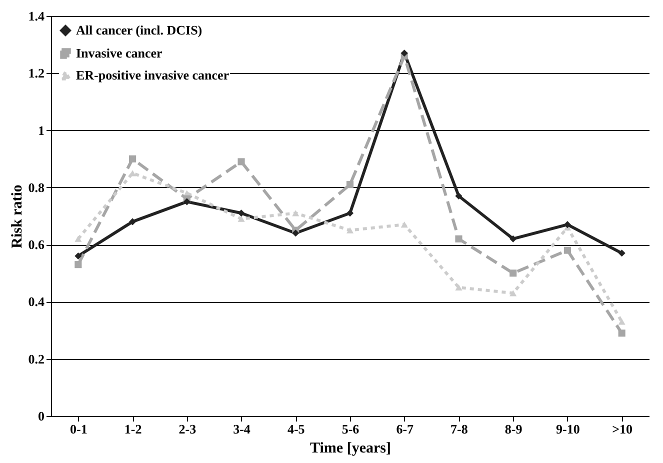 The width and height of the screenshot is (663, 463). Describe the element at coordinates (36, 302) in the screenshot. I see `y-tick-label: 0.4` at that location.